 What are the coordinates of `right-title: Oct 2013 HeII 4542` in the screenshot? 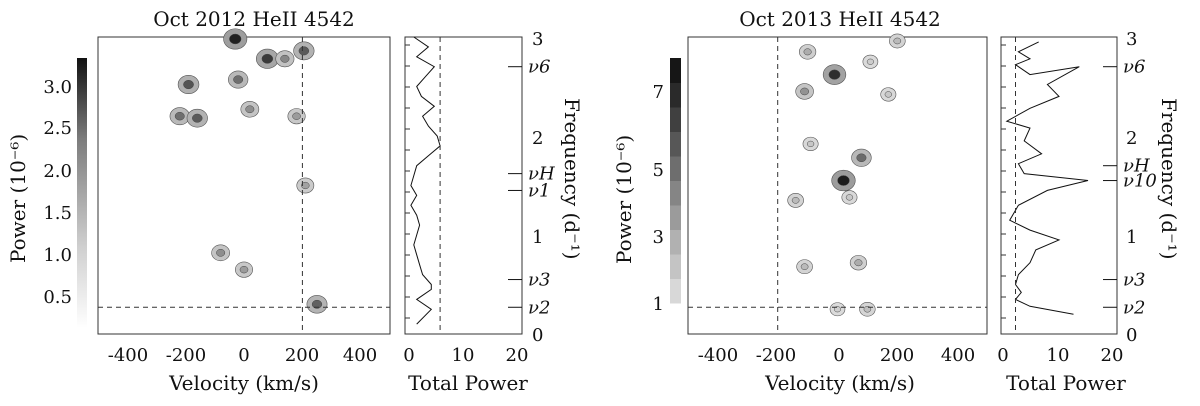 It's located at (840, 19).